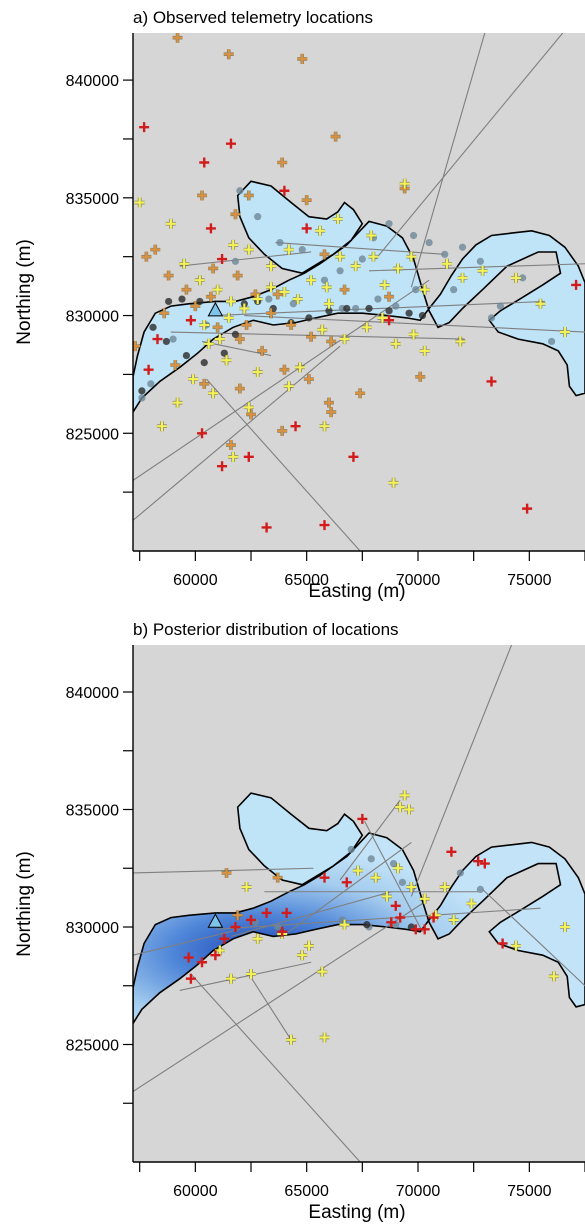 Image resolution: width=585 pixels, height=1225 pixels. I want to click on y-tick-label: 835000, so click(92, 811).